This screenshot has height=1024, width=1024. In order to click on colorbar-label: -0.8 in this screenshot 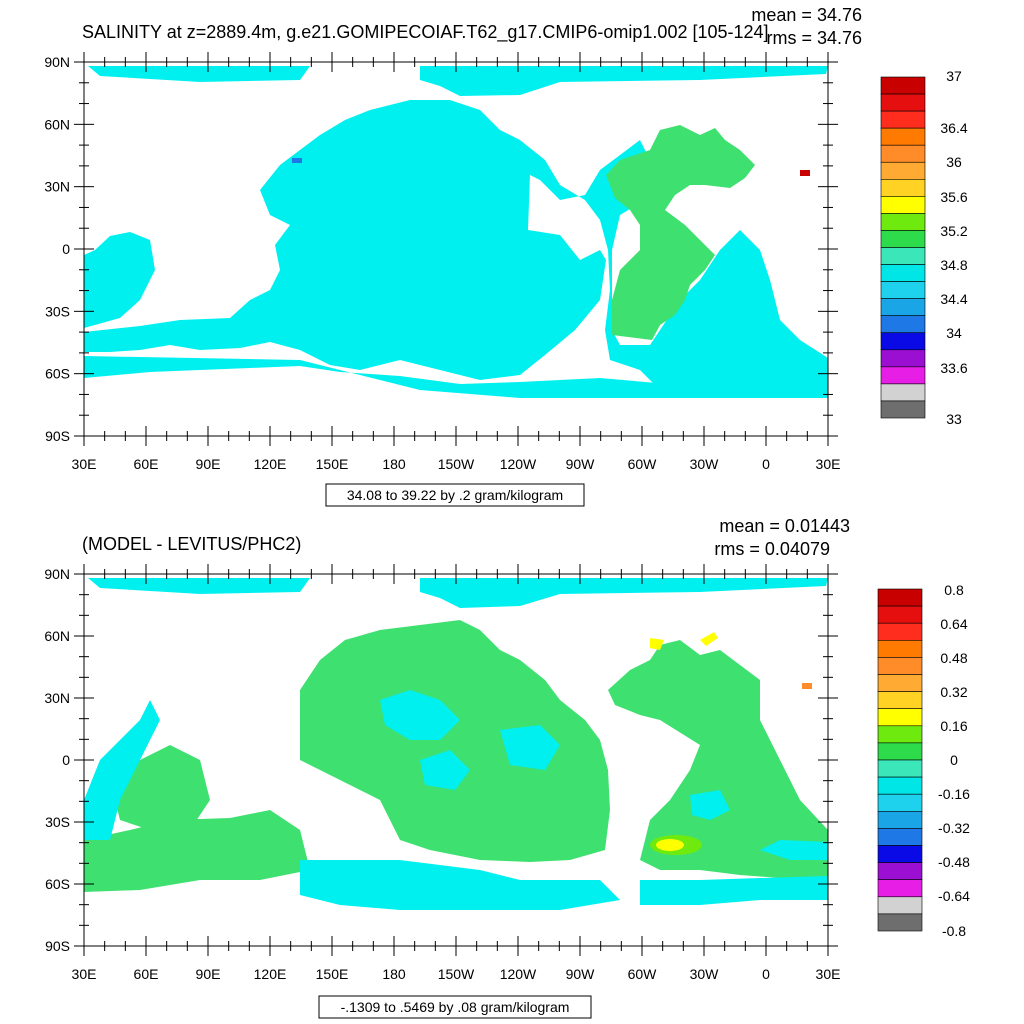, I will do `click(954, 931)`.